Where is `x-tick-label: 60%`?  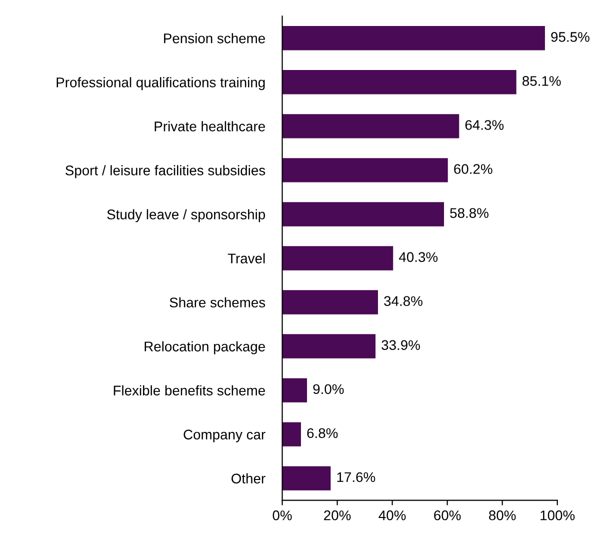
x-tick-label: 60% is located at coordinates (447, 515).